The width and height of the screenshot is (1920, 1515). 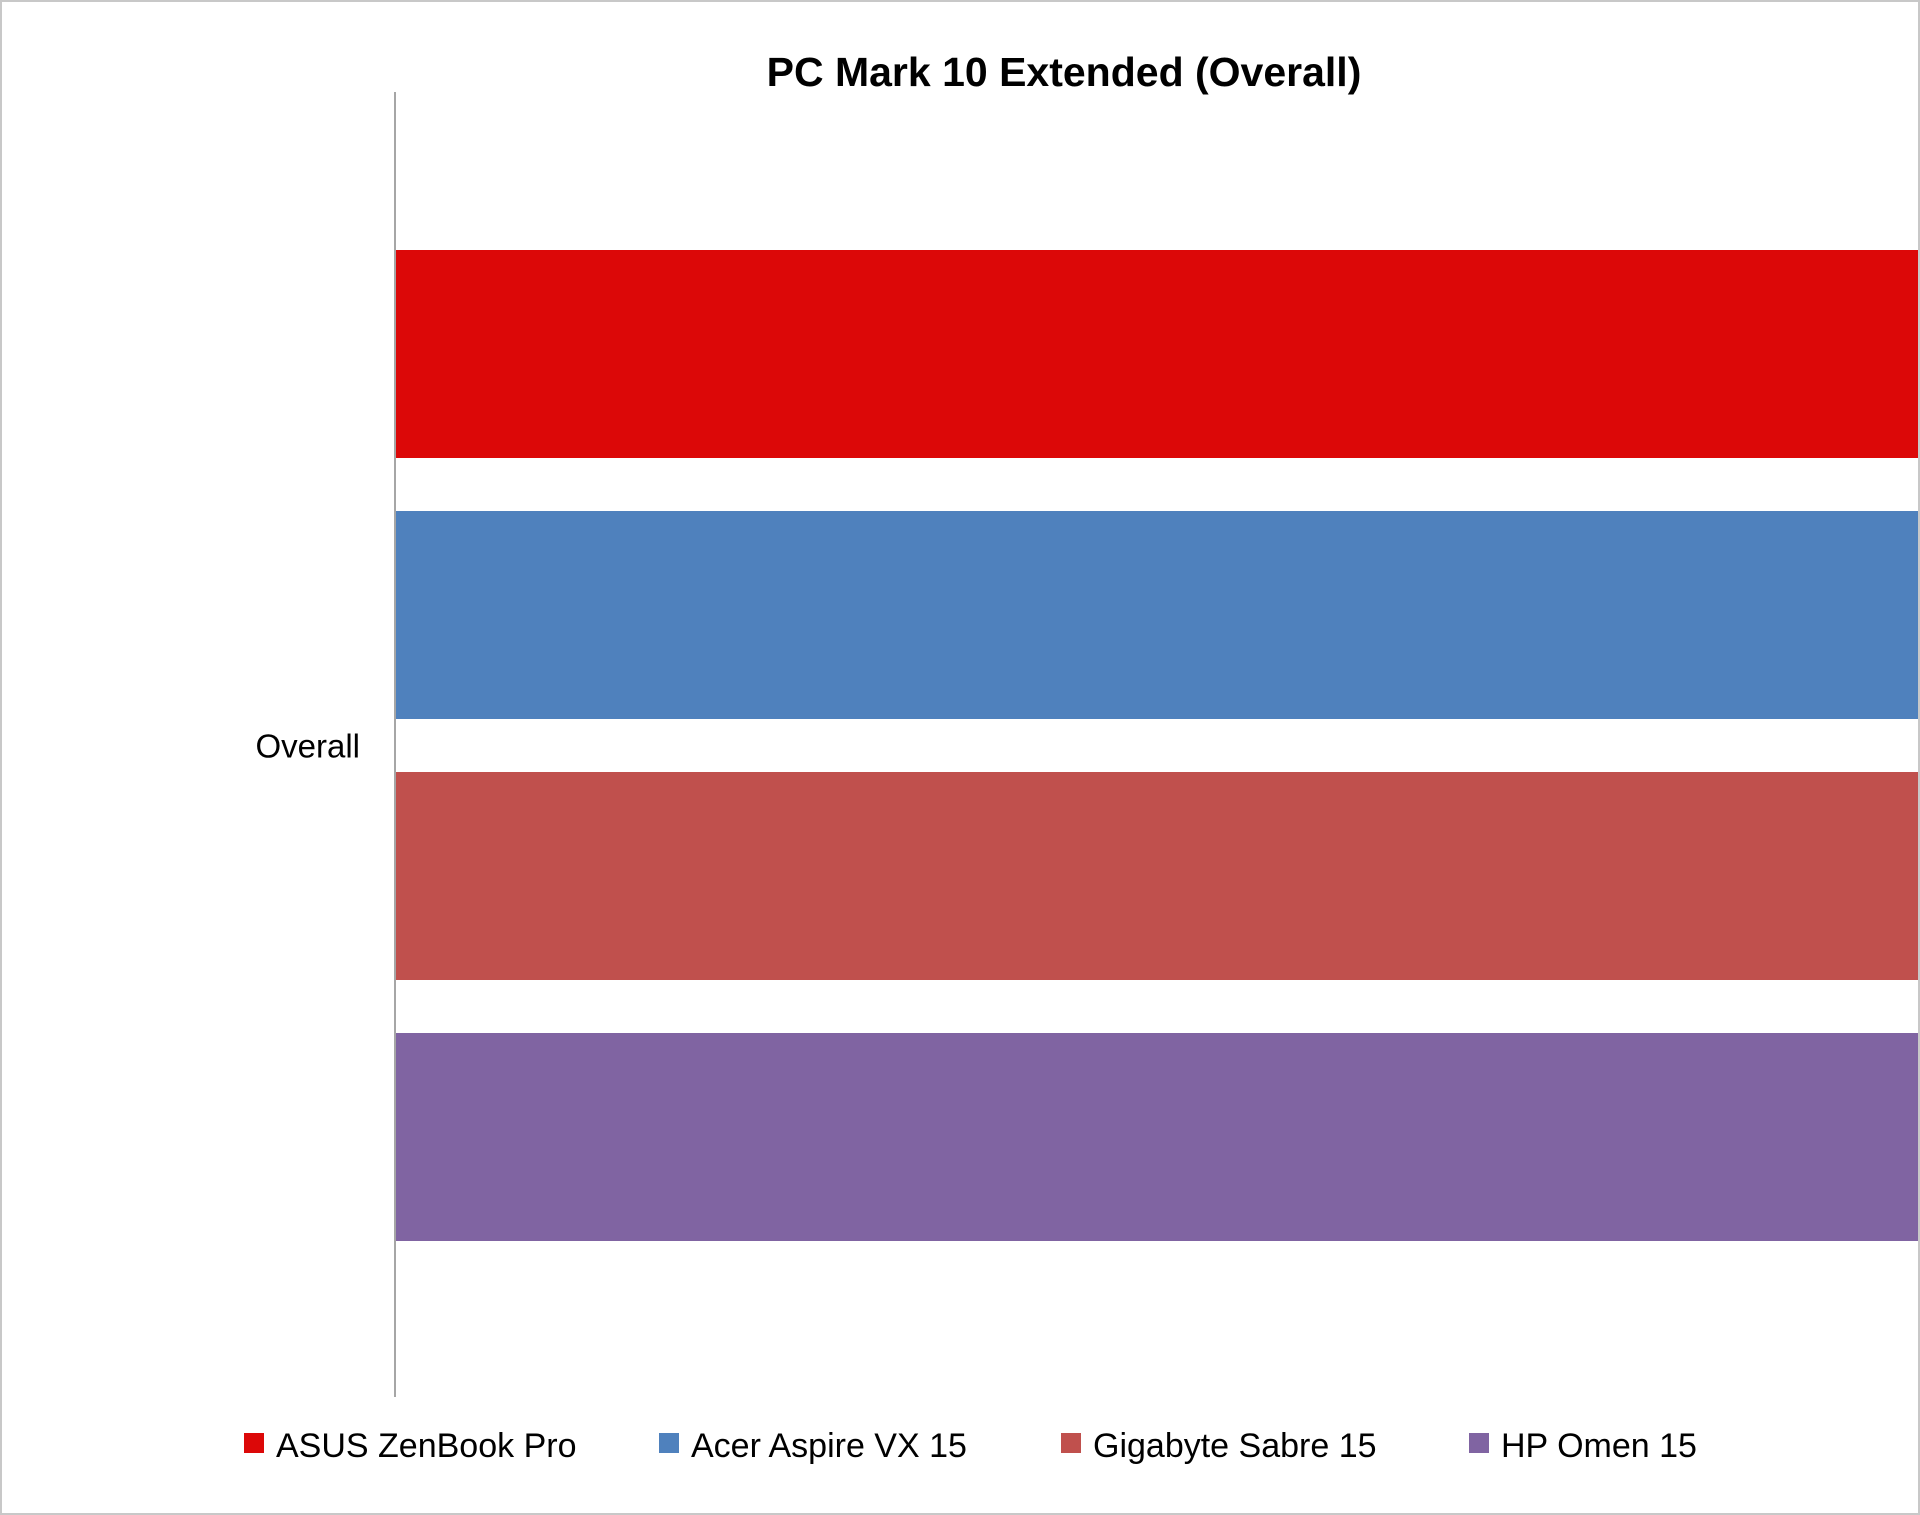 What do you see at coordinates (1599, 1446) in the screenshot?
I see `legend-label: HP Omen 15` at bounding box center [1599, 1446].